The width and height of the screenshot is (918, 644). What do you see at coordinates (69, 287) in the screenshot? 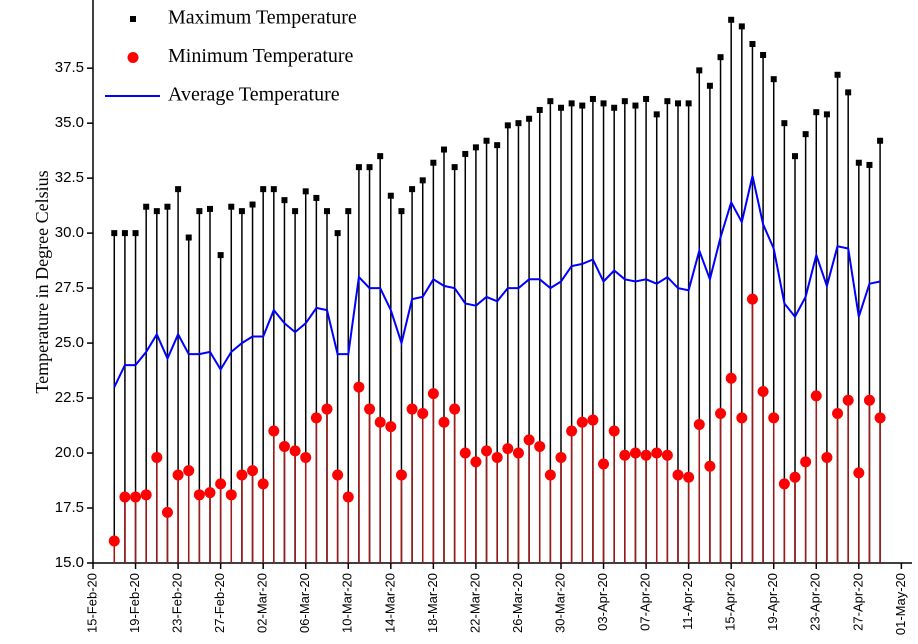
I see `y-tick-label: 27.5` at bounding box center [69, 287].